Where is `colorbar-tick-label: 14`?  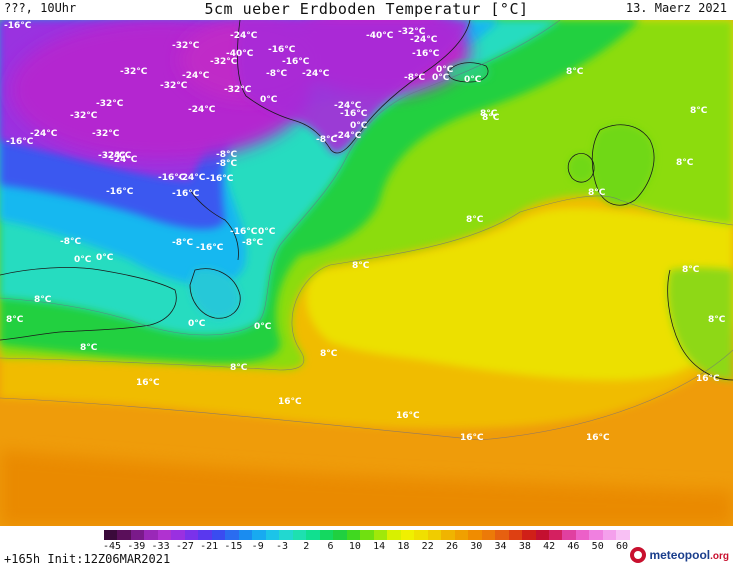
colorbar-tick-label: 14 is located at coordinates (379, 546).